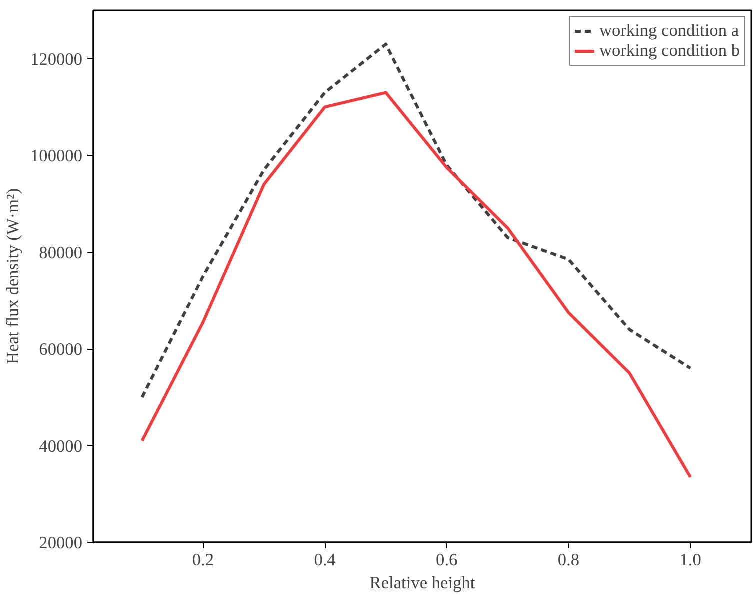  I want to click on y-axis-title: Heat flux density (W·m²), so click(13, 276).